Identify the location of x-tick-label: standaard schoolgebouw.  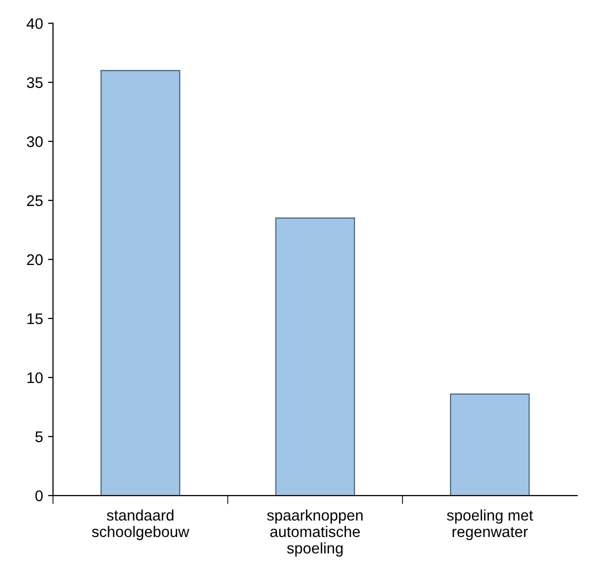
(141, 524).